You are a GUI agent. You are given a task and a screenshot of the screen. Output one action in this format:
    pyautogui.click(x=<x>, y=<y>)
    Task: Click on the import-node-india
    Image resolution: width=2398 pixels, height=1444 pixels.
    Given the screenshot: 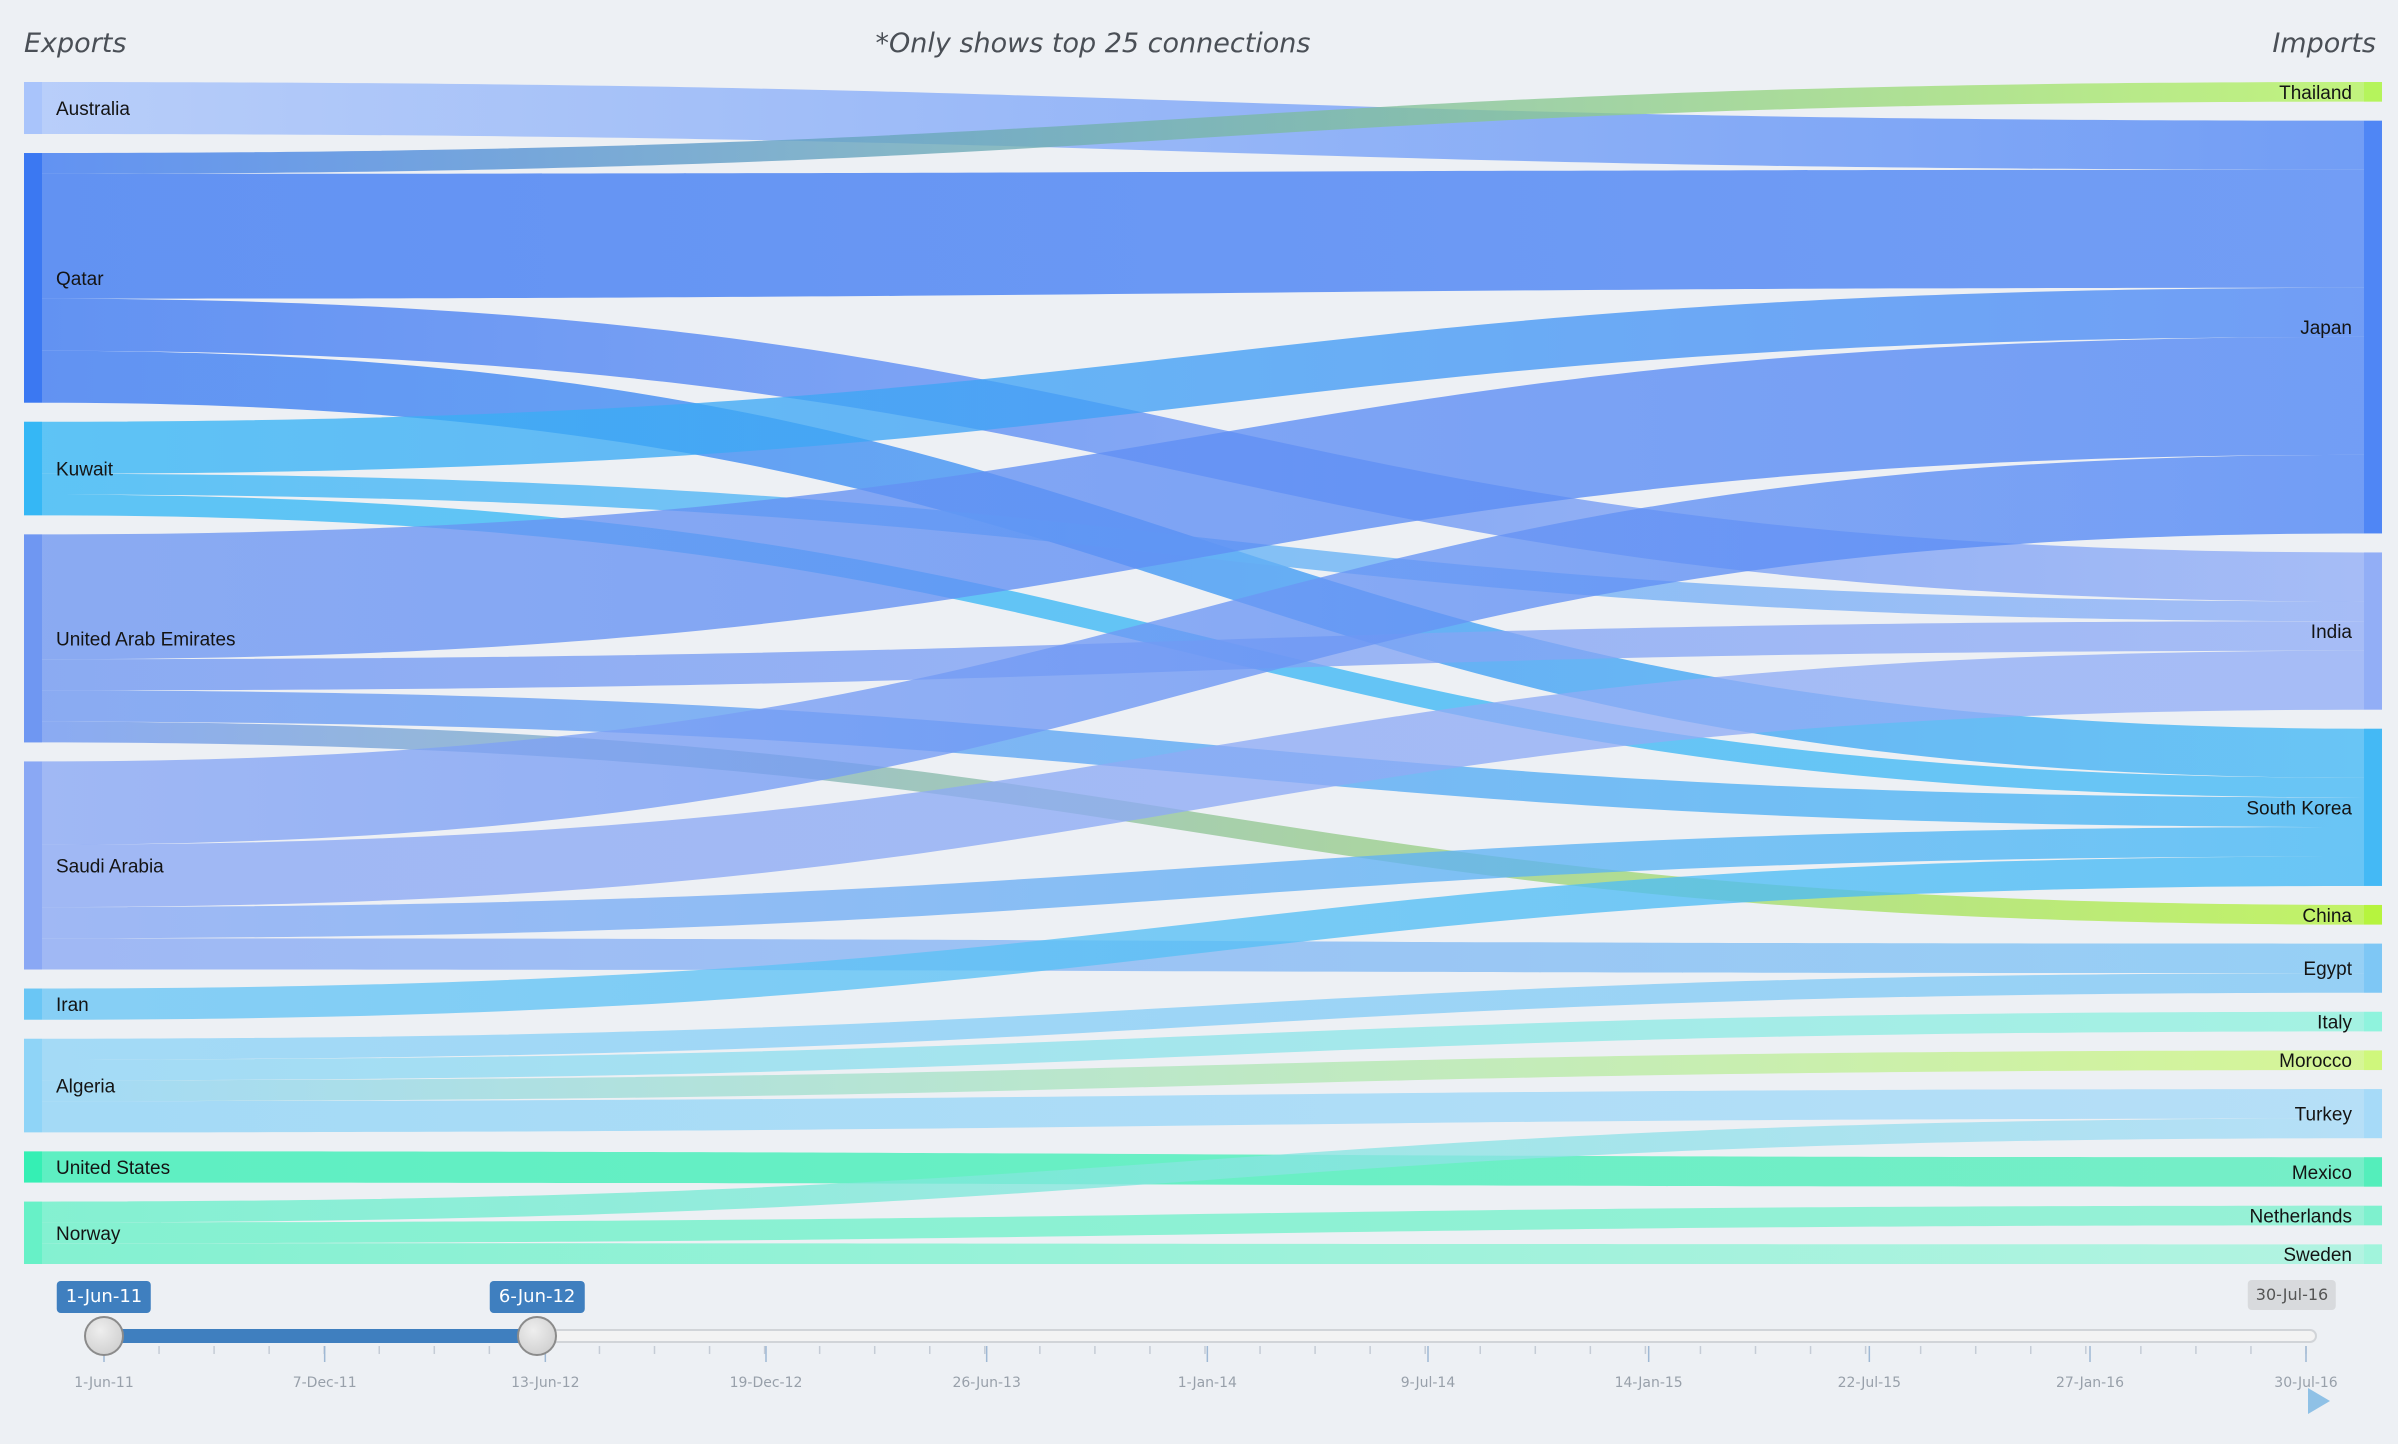 What is the action you would take?
    pyautogui.click(x=2373, y=631)
    